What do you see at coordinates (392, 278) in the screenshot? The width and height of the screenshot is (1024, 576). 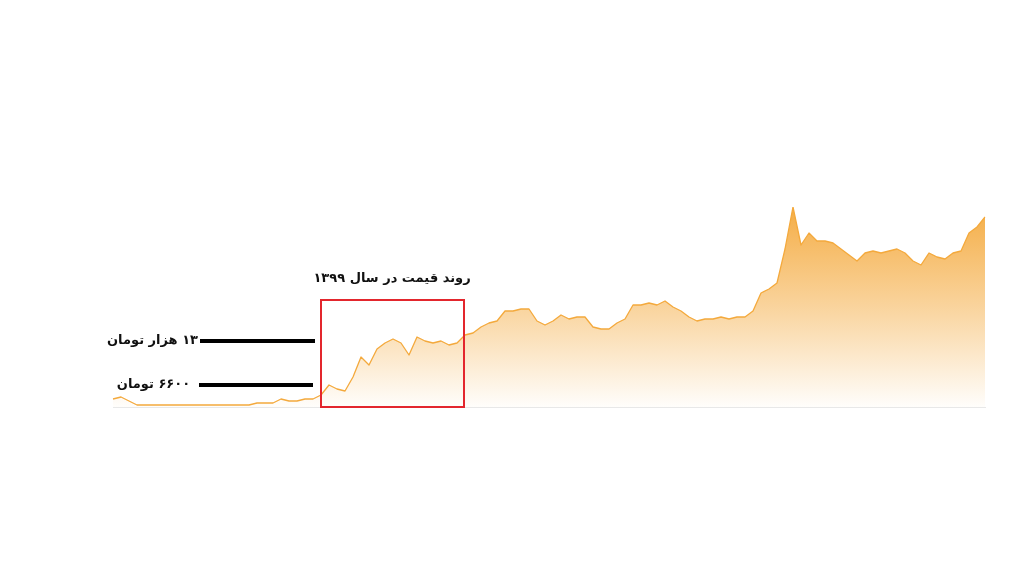 I see `annotation: روند قیمت در سال ۱۳۹۹` at bounding box center [392, 278].